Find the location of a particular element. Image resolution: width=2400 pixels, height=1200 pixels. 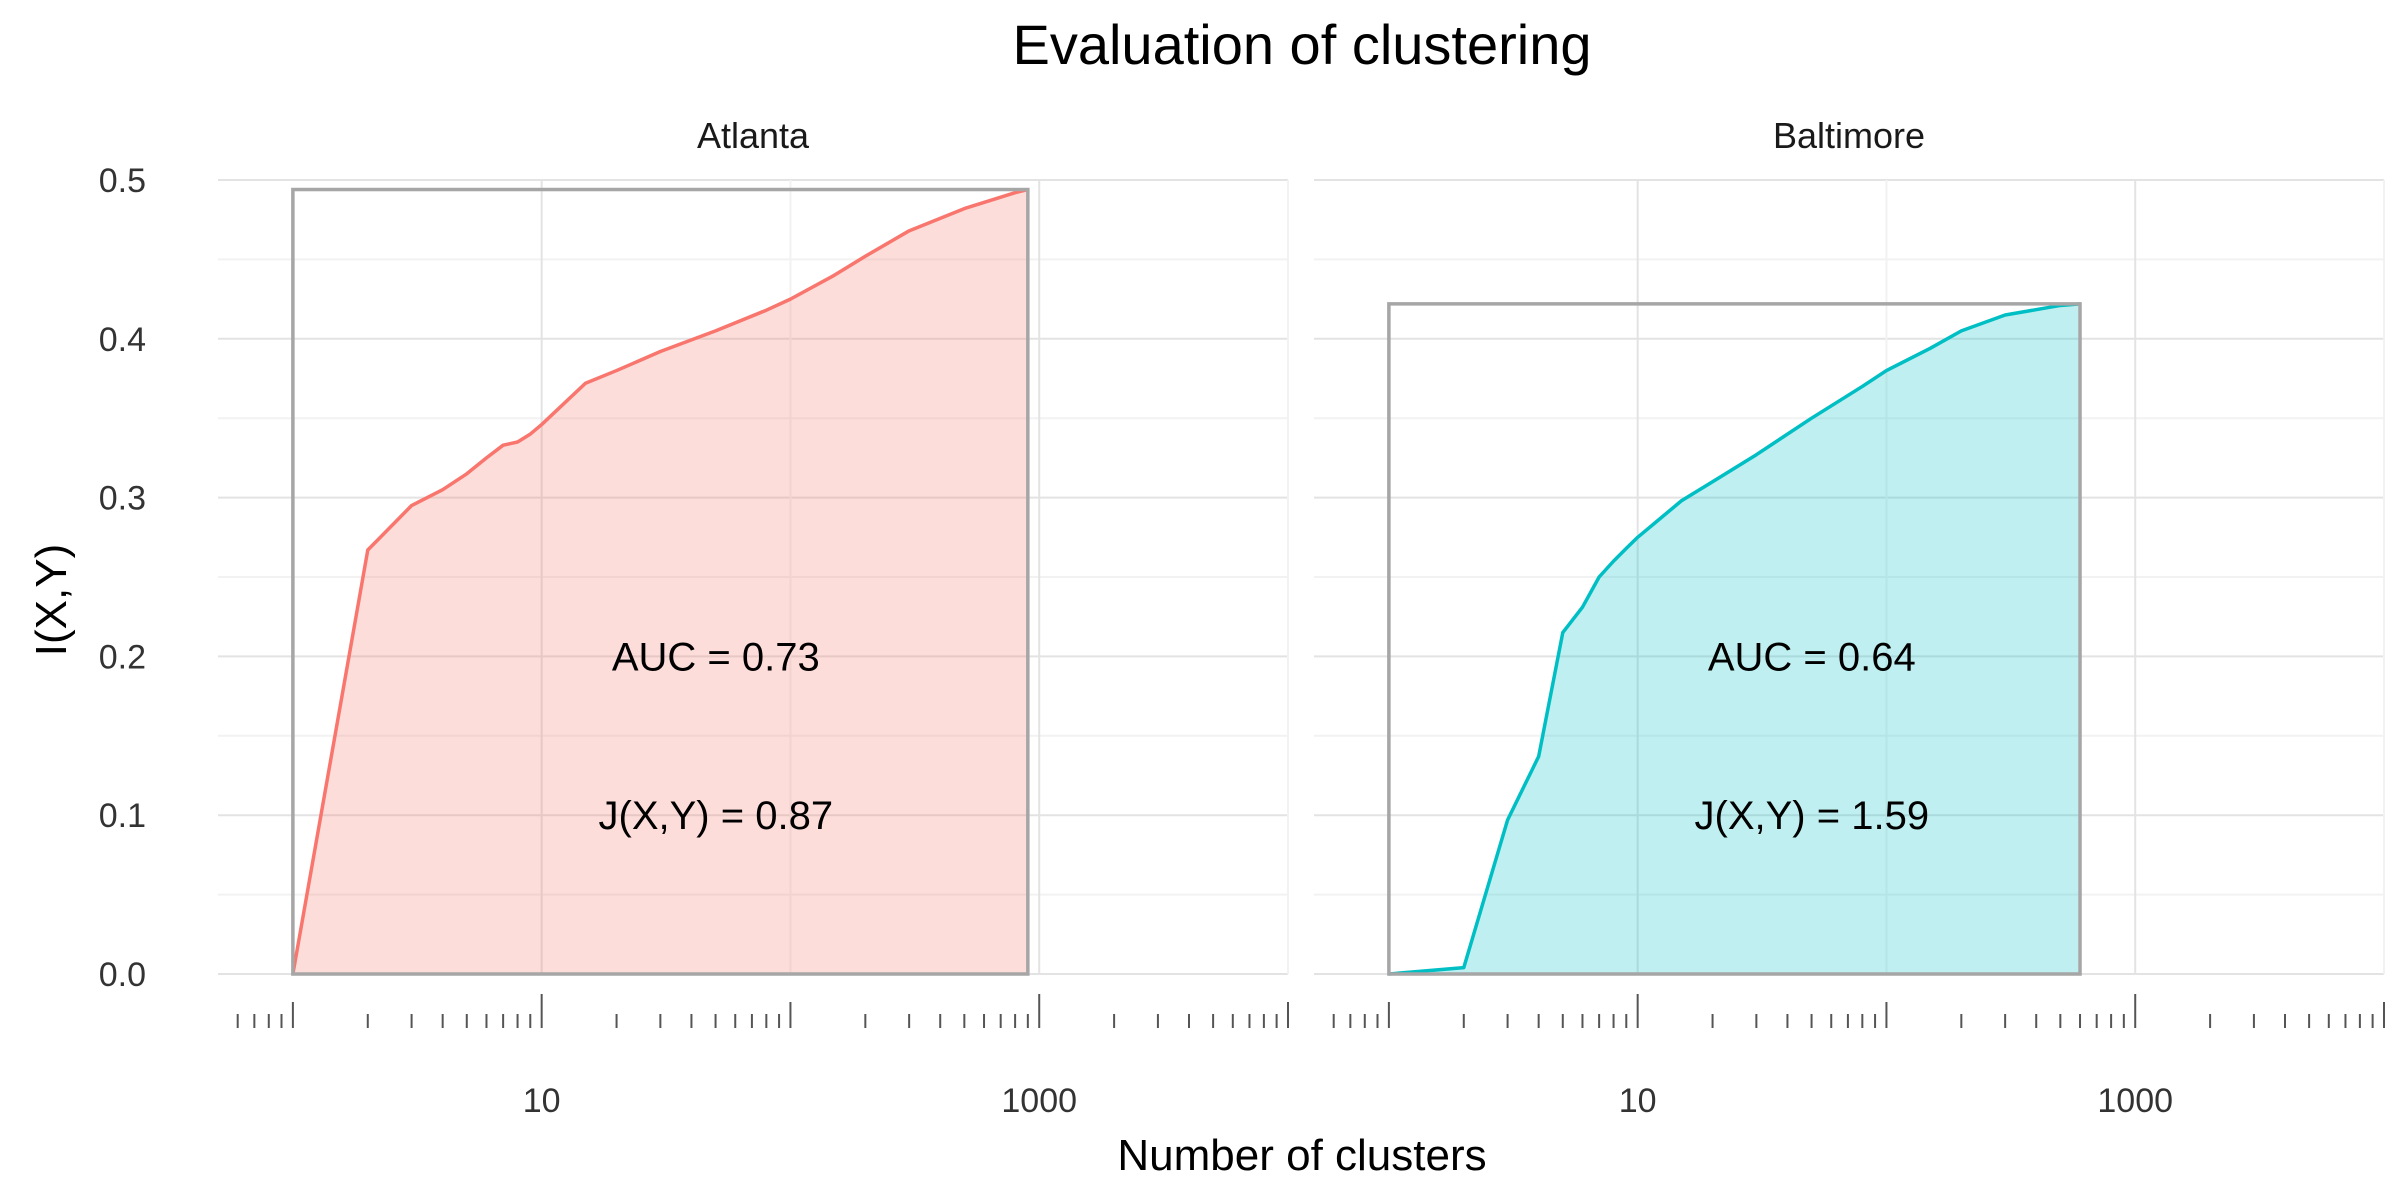

y-tick-label: 0.0 is located at coordinates (122, 975).